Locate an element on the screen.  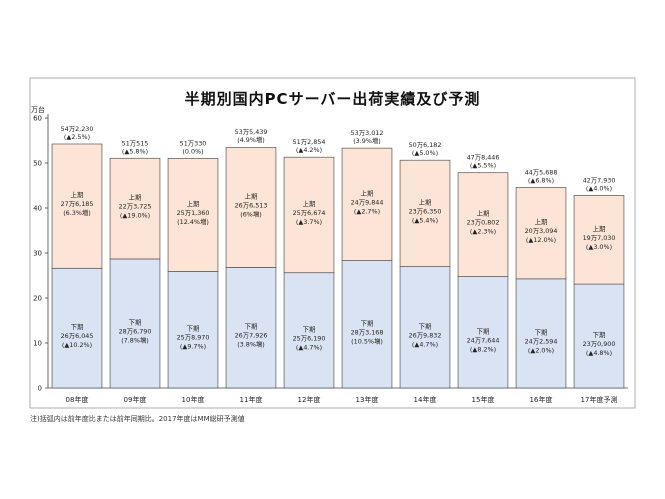
segment-label: (▲3.0%) is located at coordinates (599, 247).